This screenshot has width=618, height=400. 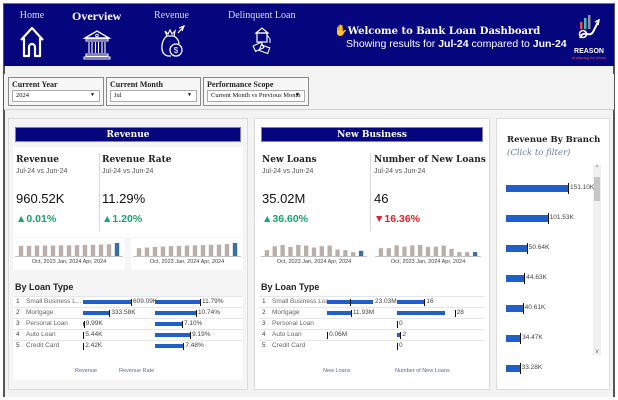 I want to click on branch-bar-value: 101.53K, so click(x=561, y=217).